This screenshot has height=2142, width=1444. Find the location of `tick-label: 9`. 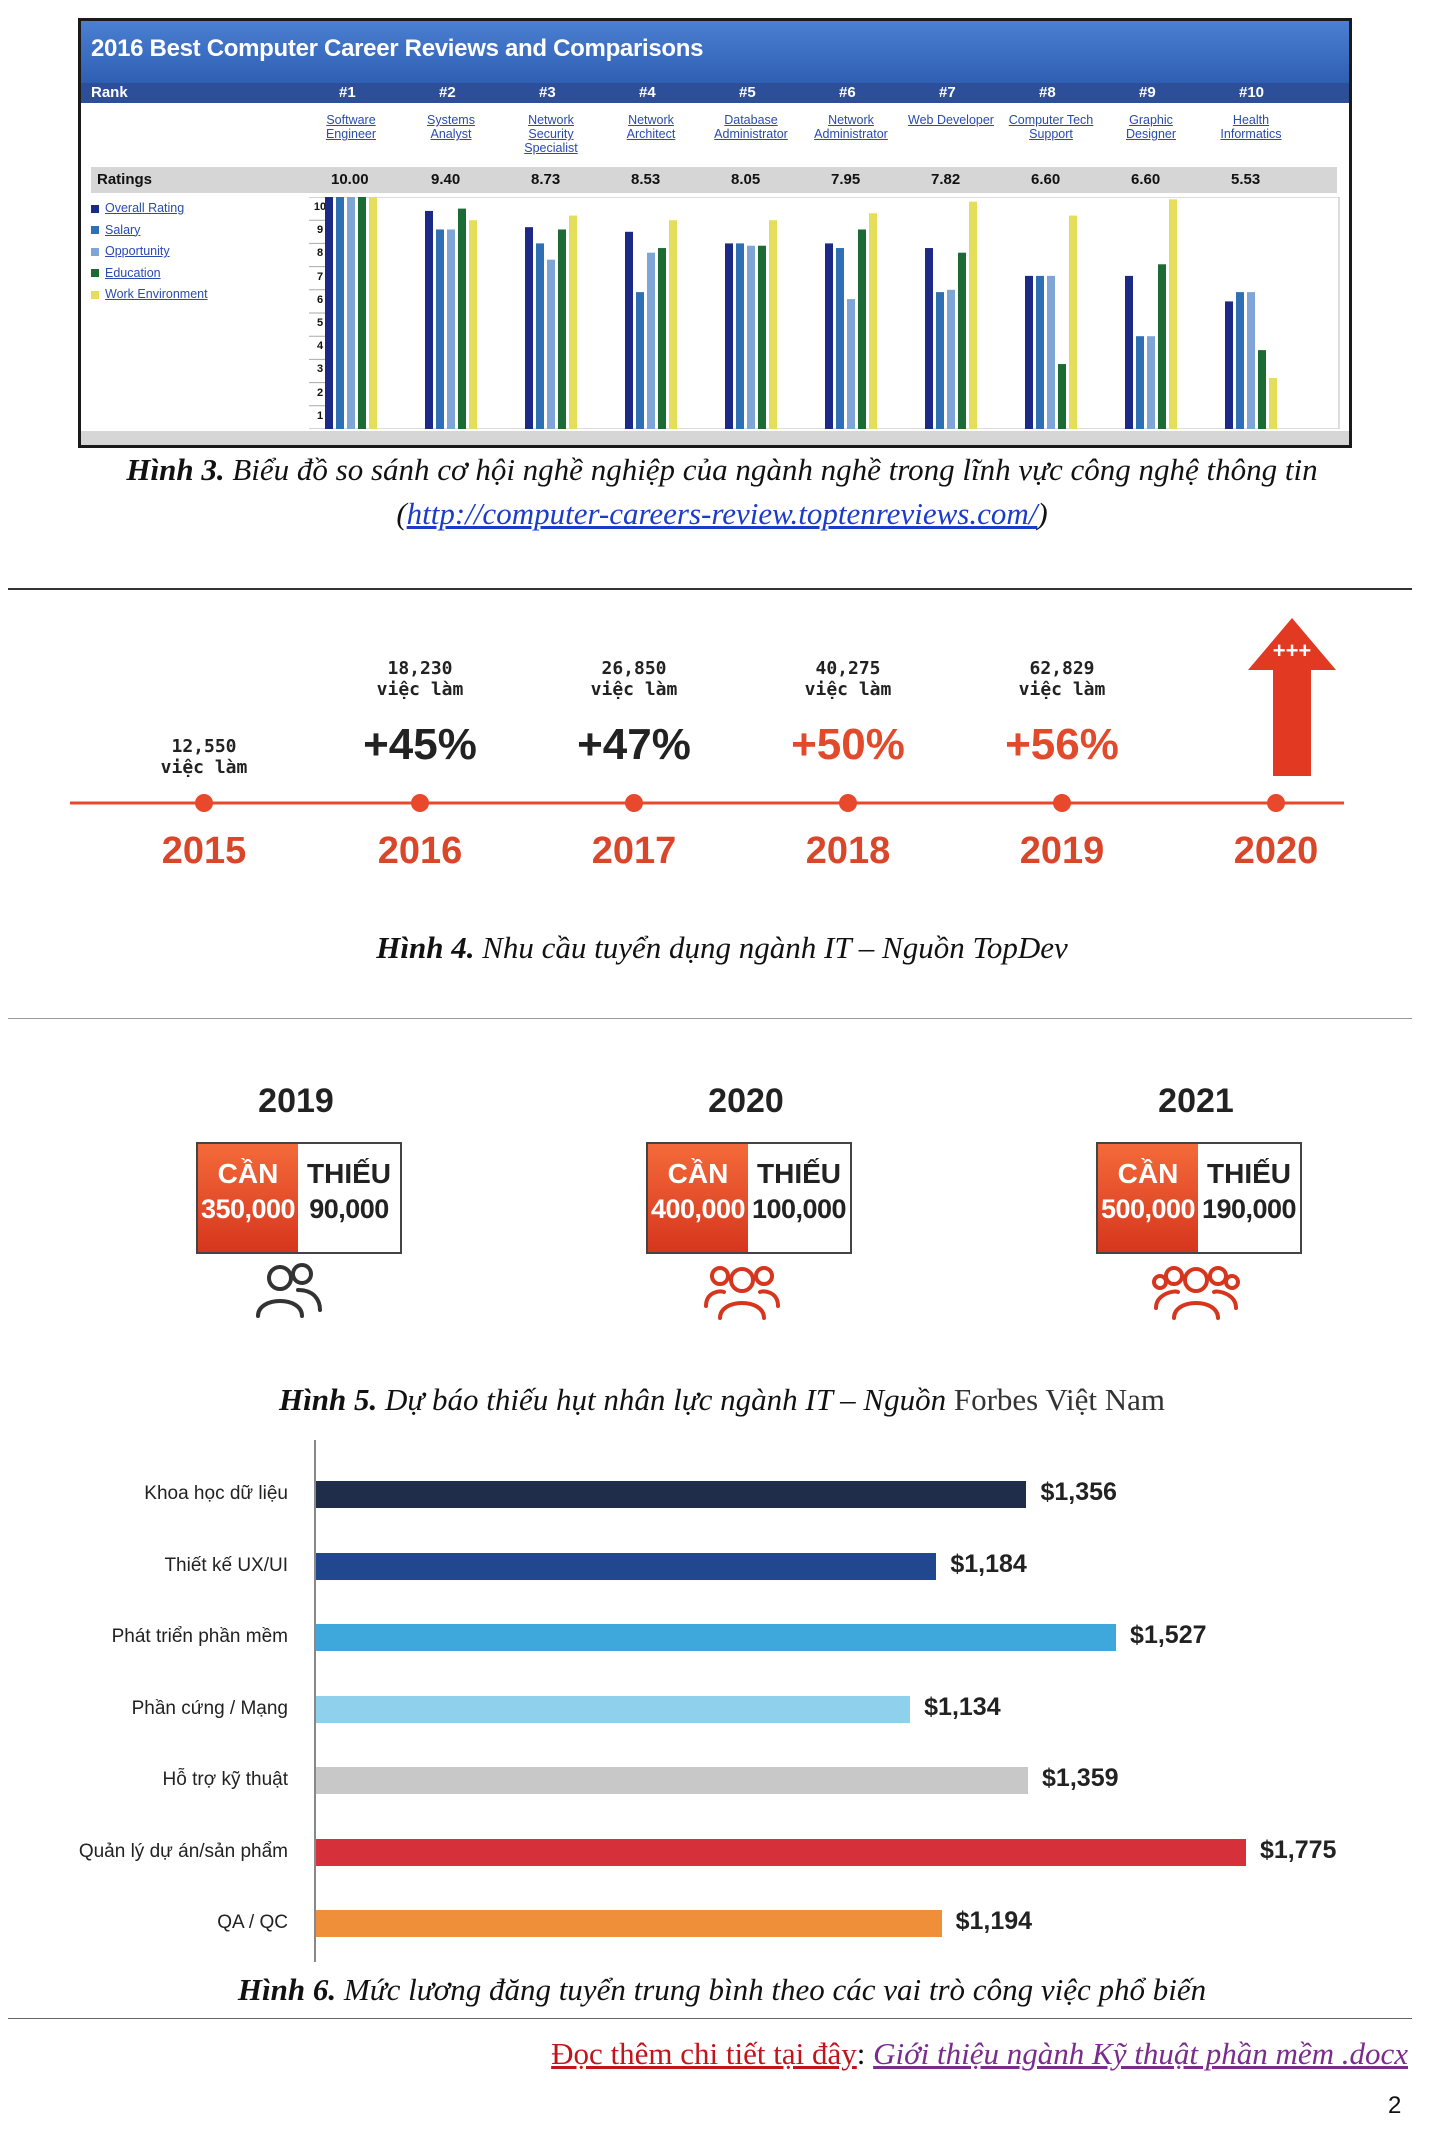

tick-label: 9 is located at coordinates (320, 230).